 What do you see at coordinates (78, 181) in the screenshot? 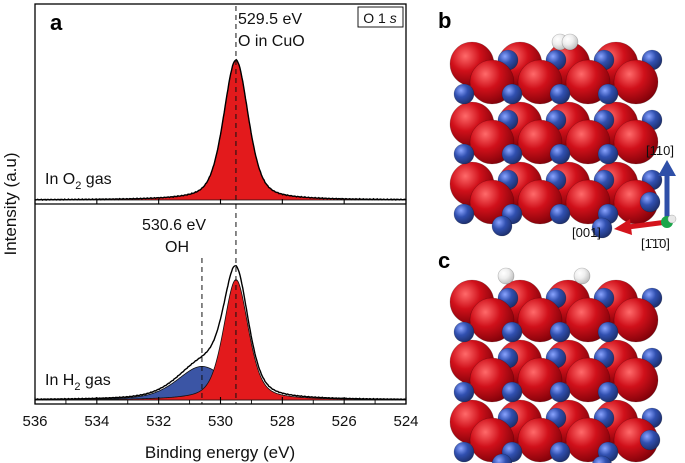
I see `panel-top-gas-label: In O2 gas` at bounding box center [78, 181].